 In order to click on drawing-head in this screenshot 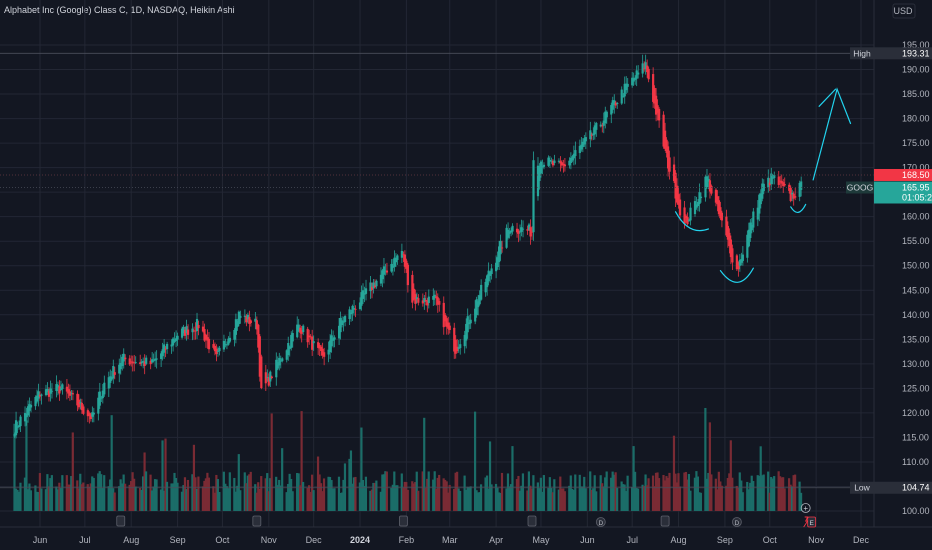, I will do `click(736, 275)`.